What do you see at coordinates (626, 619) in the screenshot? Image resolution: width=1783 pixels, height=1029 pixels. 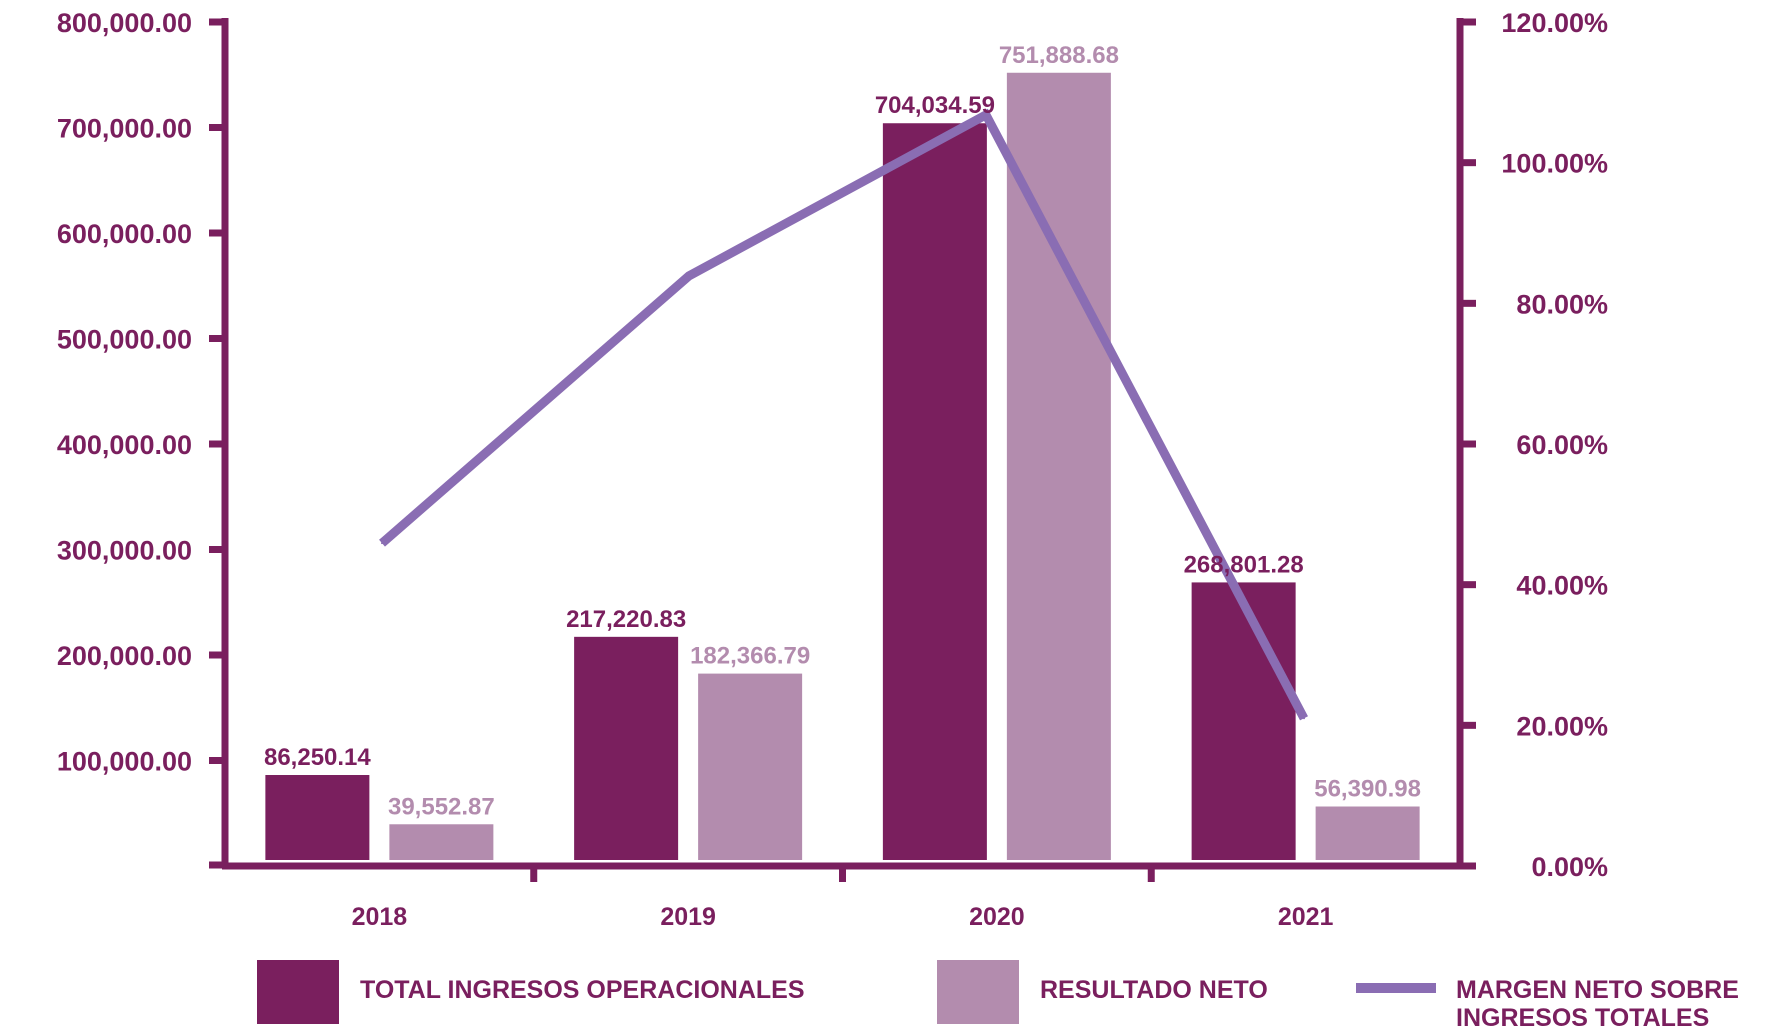 I see `data-label-total-ingresos: 217,220.83` at bounding box center [626, 619].